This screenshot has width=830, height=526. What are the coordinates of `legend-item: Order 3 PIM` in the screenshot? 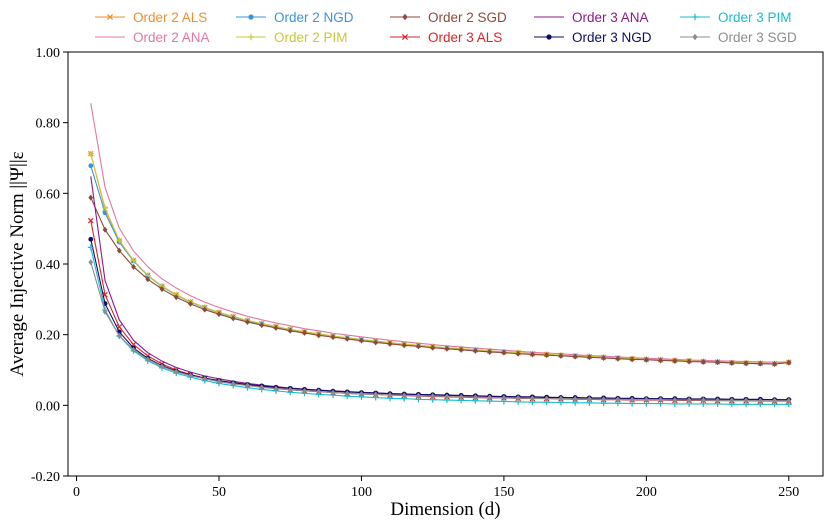 It's located at (736, 17).